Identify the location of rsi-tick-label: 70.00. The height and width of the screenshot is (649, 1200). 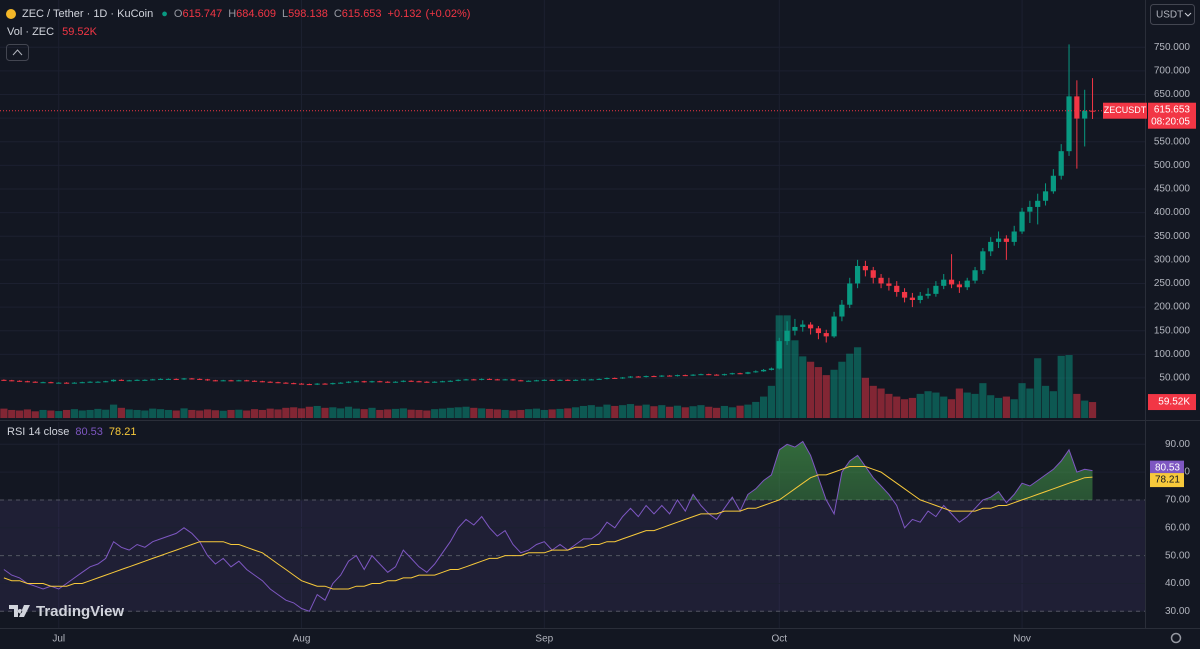
(1177, 500).